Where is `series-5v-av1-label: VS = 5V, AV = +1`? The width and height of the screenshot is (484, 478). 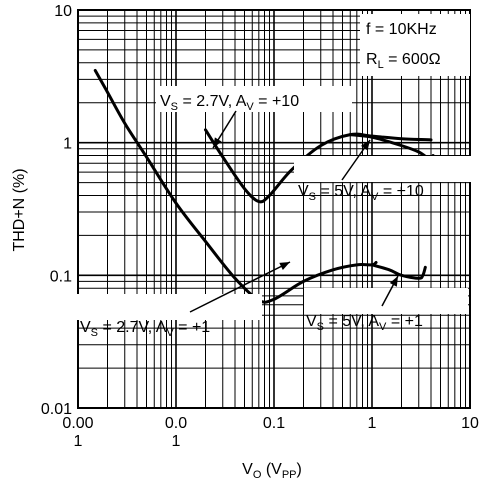 series-5v-av1-label: VS = 5V, AV = +1 is located at coordinates (386, 304).